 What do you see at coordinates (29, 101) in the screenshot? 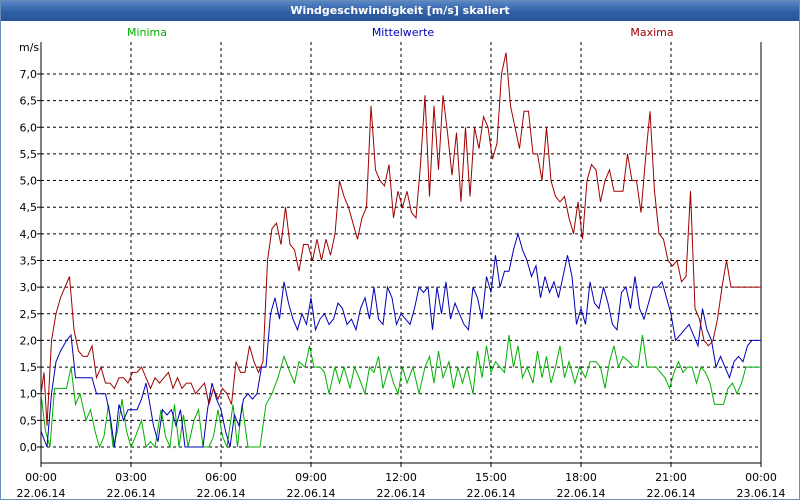
I see `y-tick-label: 6,5` at bounding box center [29, 101].